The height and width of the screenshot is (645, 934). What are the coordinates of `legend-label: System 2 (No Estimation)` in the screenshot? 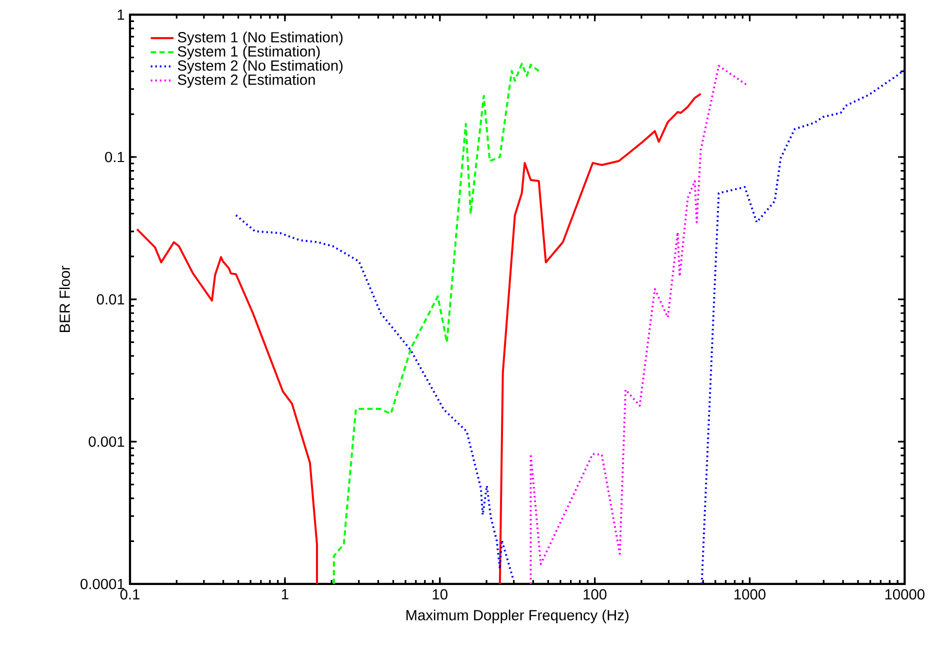 It's located at (260, 67).